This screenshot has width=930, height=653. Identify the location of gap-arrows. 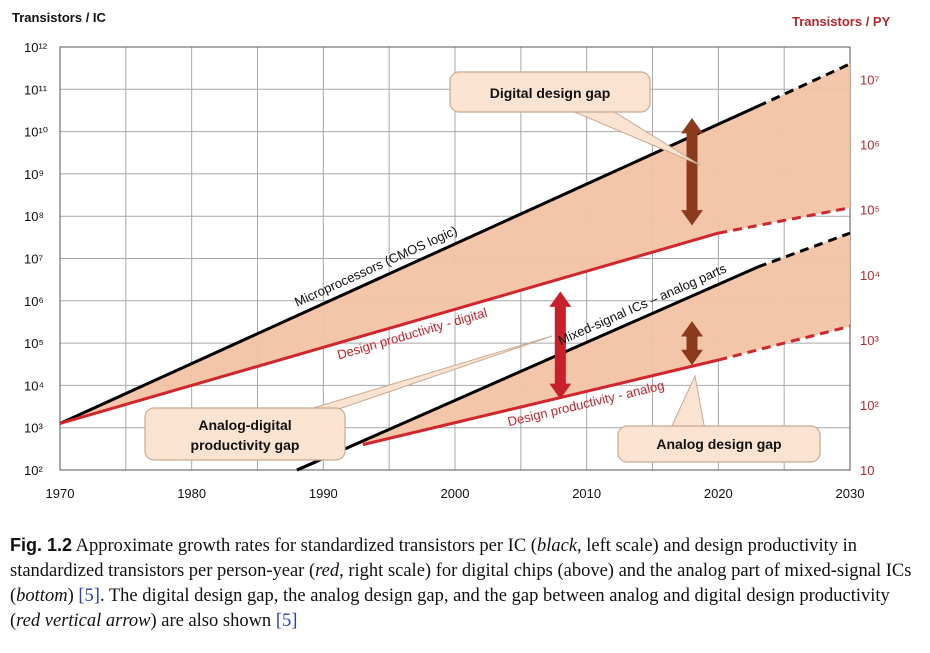
(626, 258).